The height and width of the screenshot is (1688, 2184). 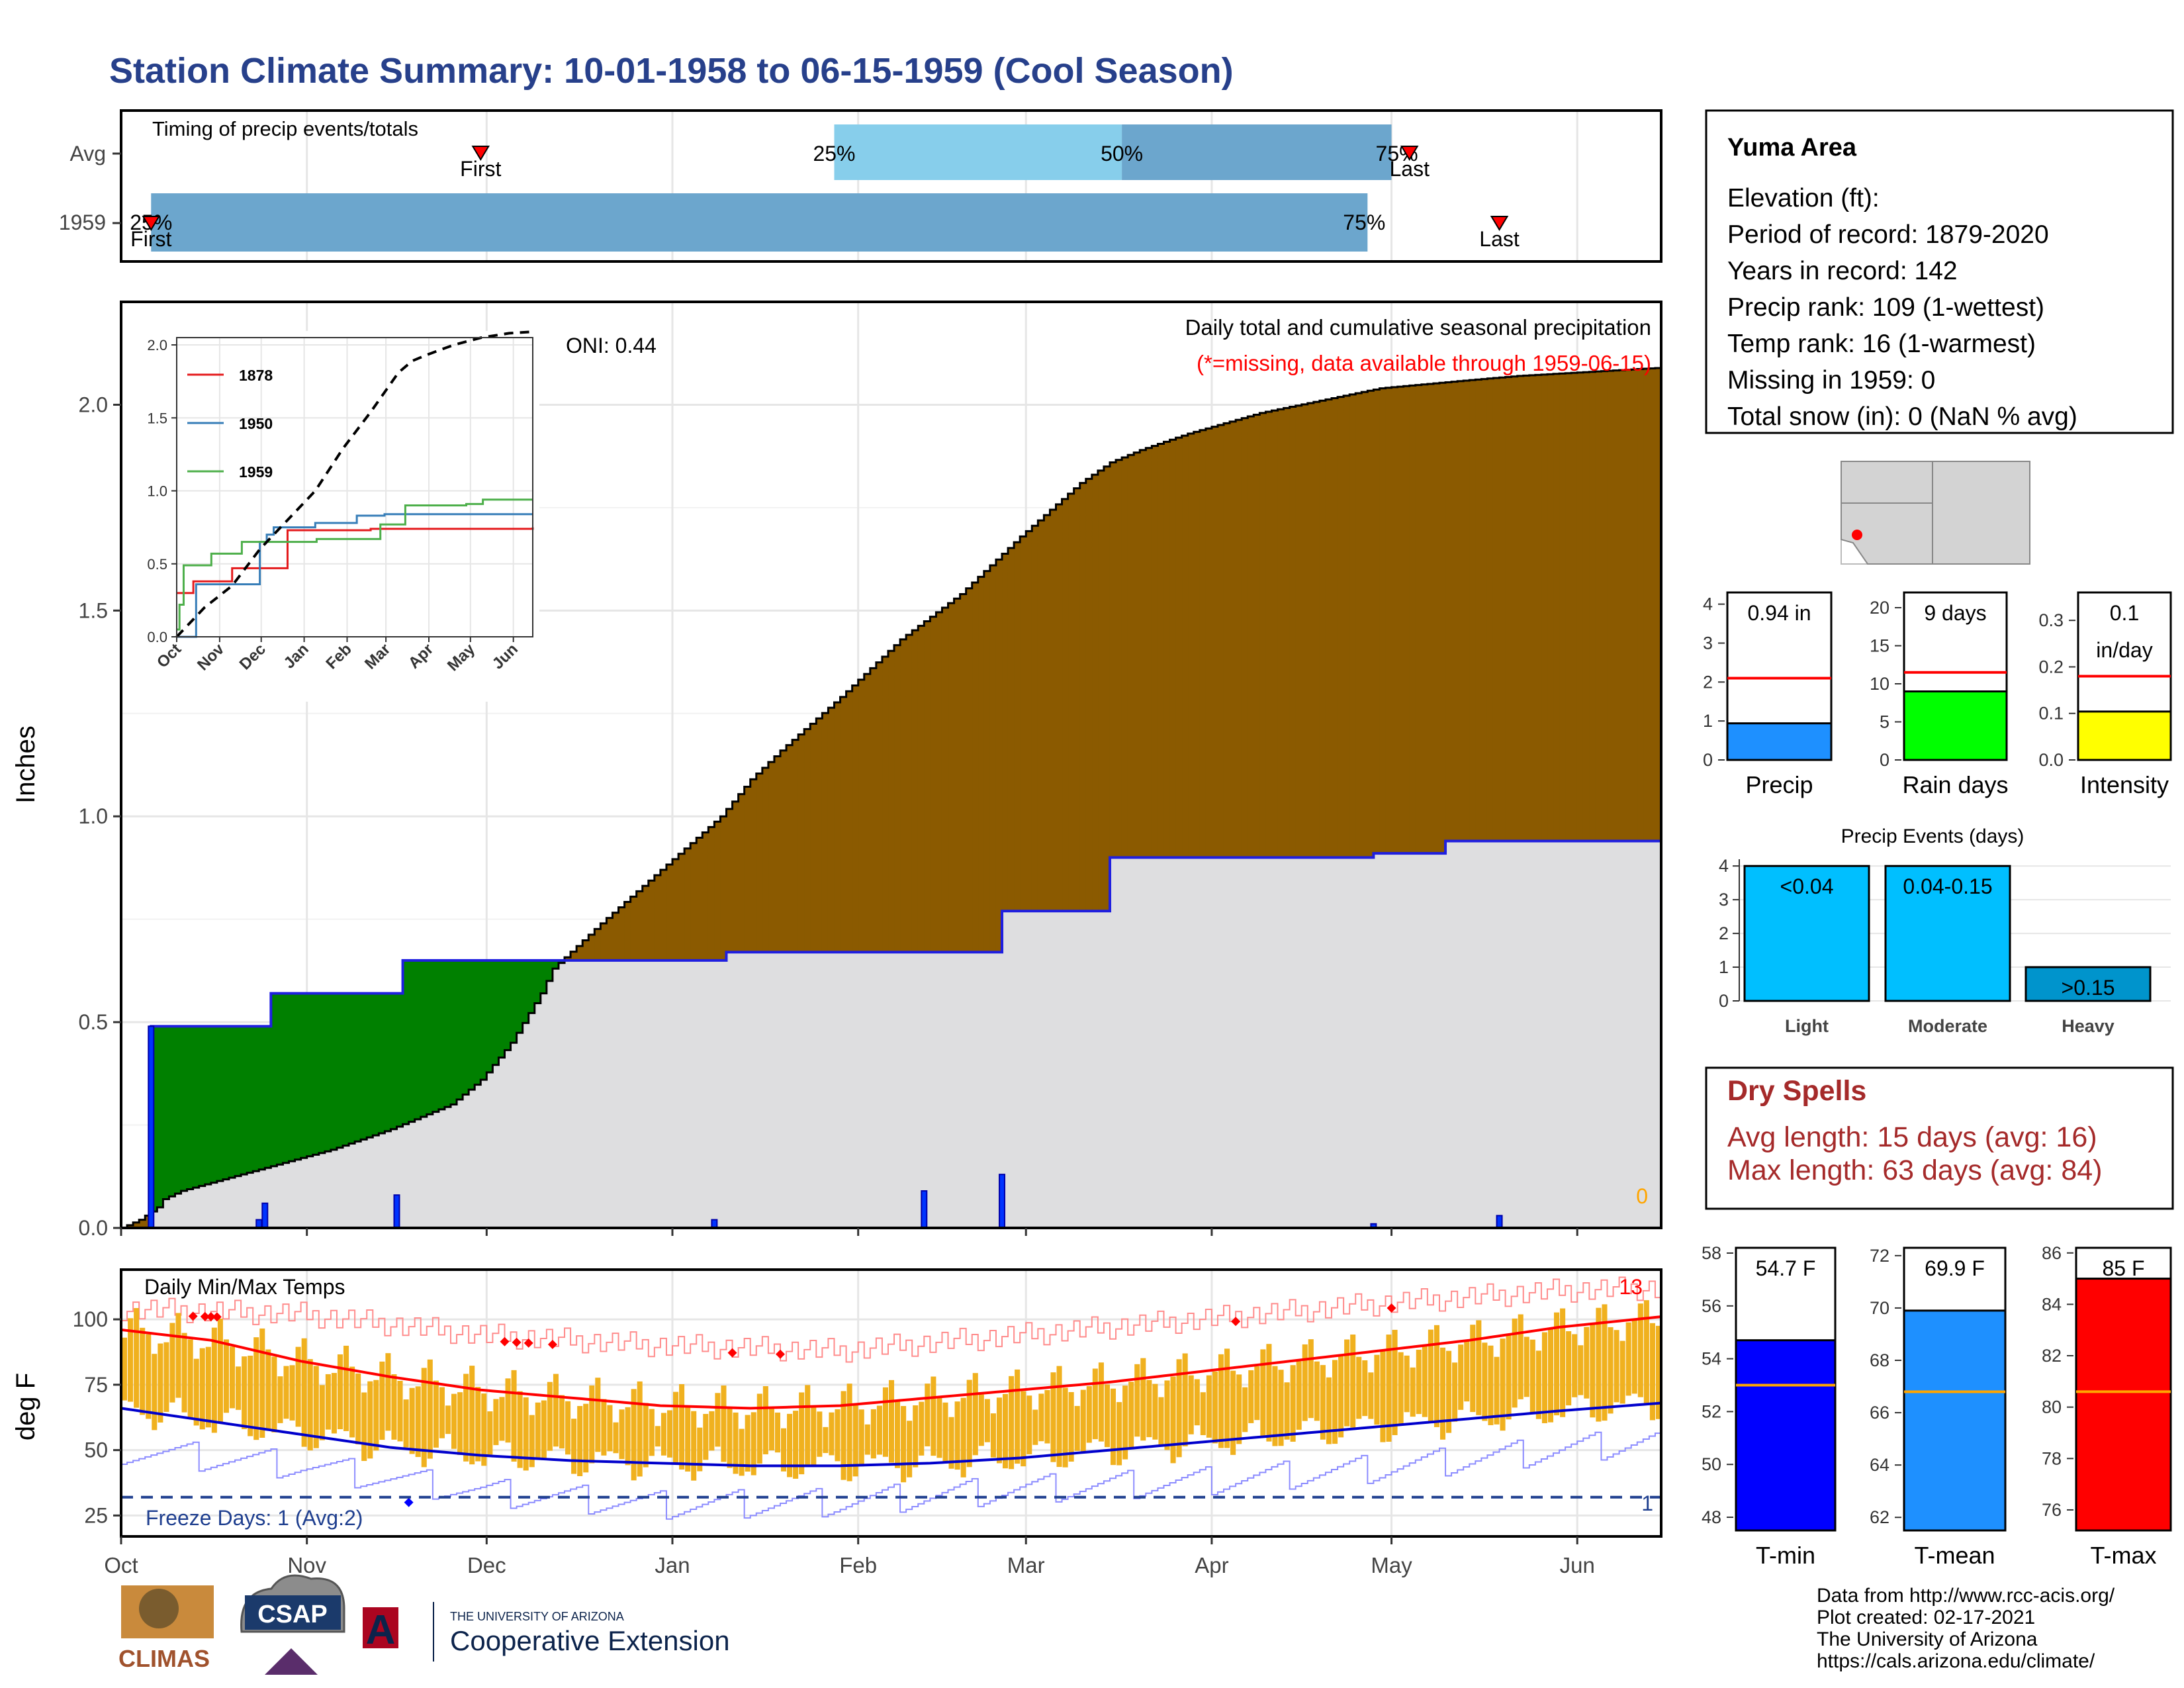 I want to click on footer-line: Data from http://www.rcc-acis.org/, so click(x=1966, y=1596).